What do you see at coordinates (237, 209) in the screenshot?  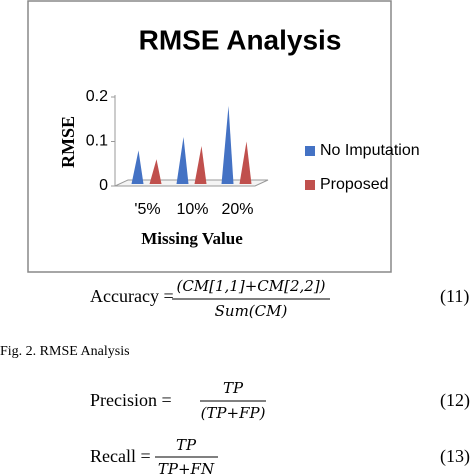 I see `x-tick-label: 20%` at bounding box center [237, 209].